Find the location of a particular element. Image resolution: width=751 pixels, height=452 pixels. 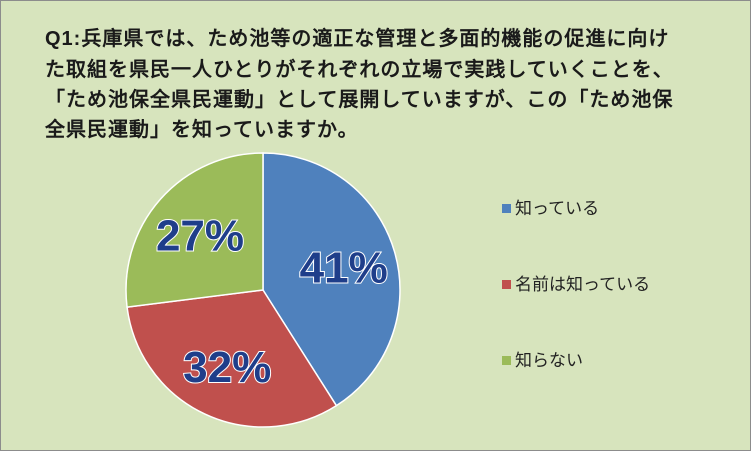

legend-label: 名前は知っている is located at coordinates (583, 285).